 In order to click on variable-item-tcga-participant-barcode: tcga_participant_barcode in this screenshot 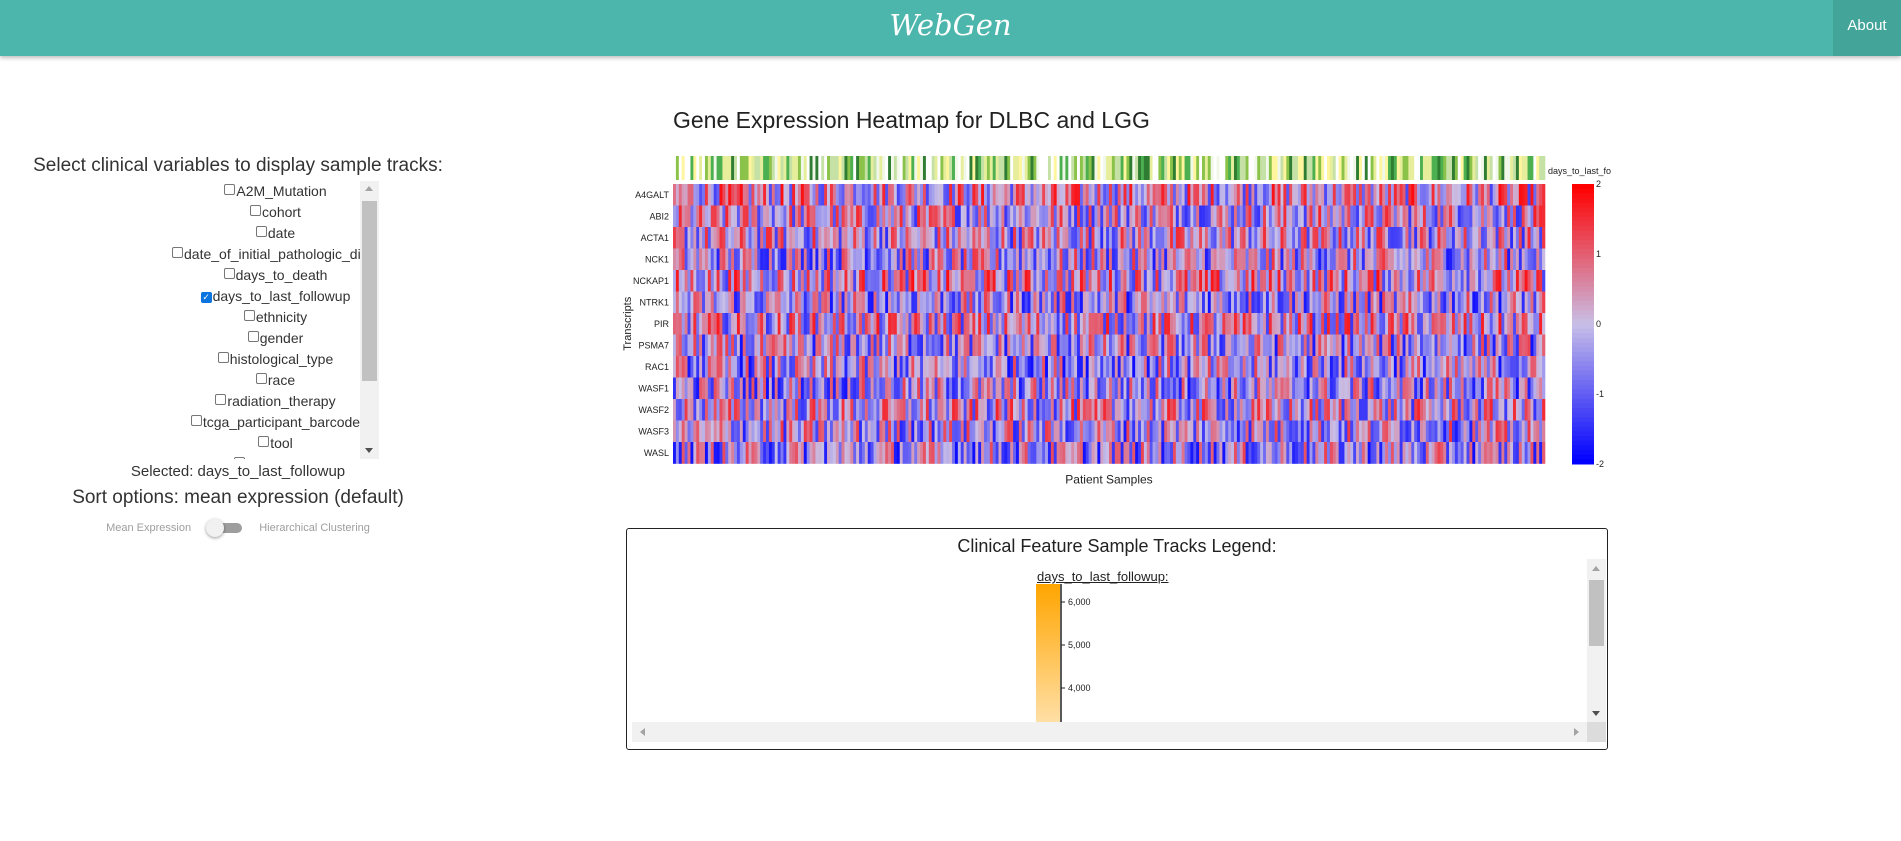, I will do `click(275, 422)`.